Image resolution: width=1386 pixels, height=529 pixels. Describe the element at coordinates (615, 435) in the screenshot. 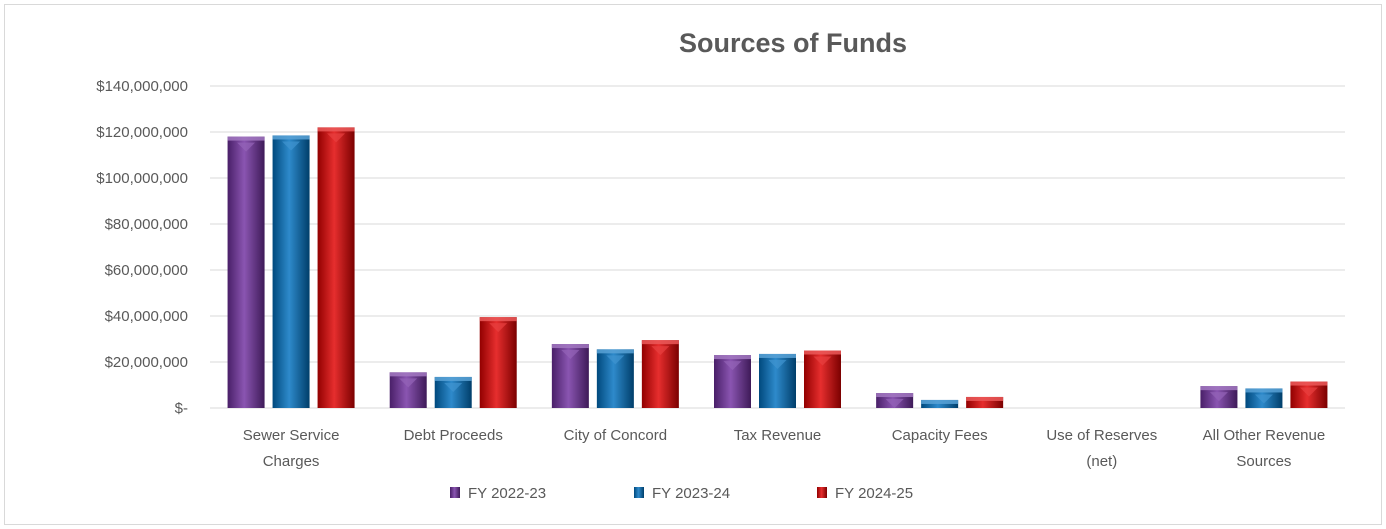

I see `x-category-label: City of Concord` at that location.